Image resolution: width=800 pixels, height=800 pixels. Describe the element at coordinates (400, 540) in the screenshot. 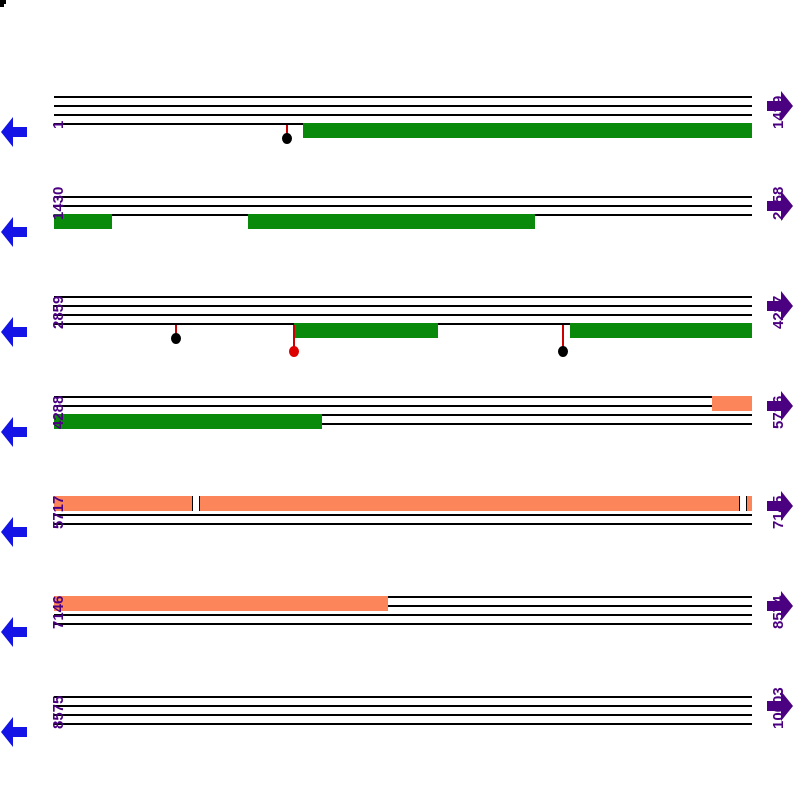

I see `frame-panel: 5717 7145` at that location.